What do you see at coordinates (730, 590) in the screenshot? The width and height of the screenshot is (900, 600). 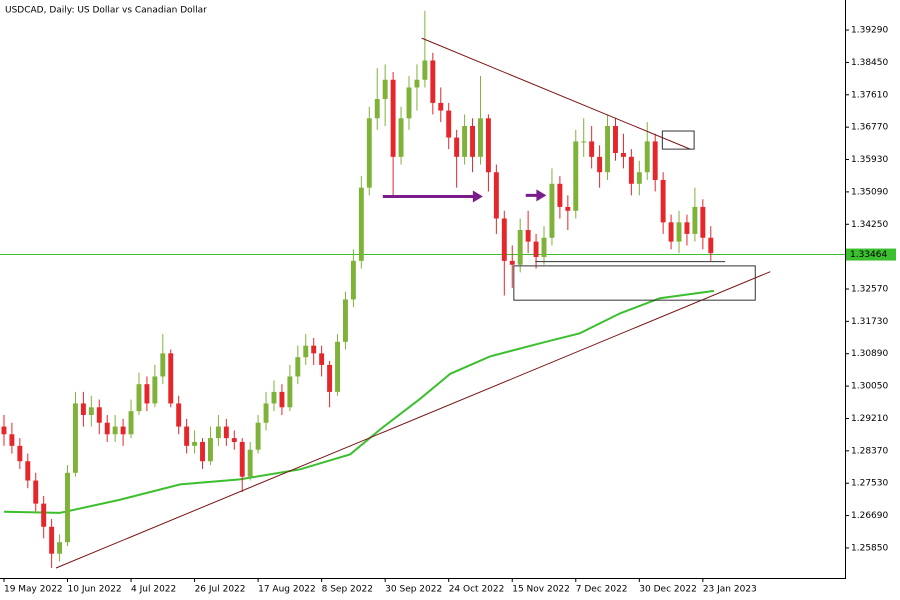 I see `x-tick-label: 23 Jan 2023` at bounding box center [730, 590].